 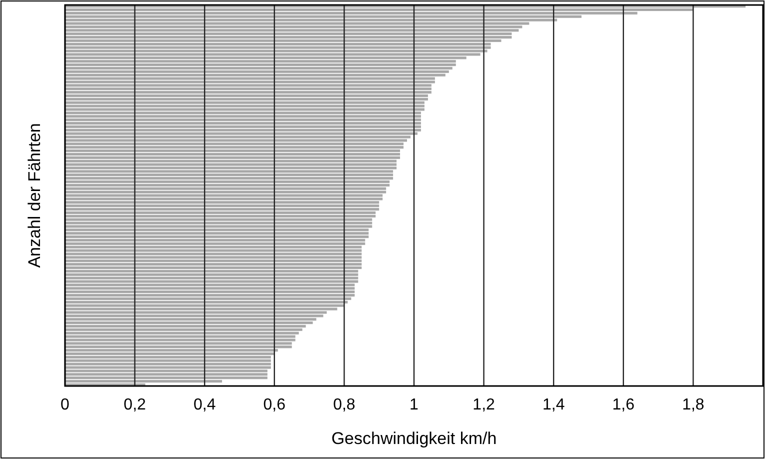 What do you see at coordinates (65, 405) in the screenshot?
I see `x-tick-label: 0` at bounding box center [65, 405].